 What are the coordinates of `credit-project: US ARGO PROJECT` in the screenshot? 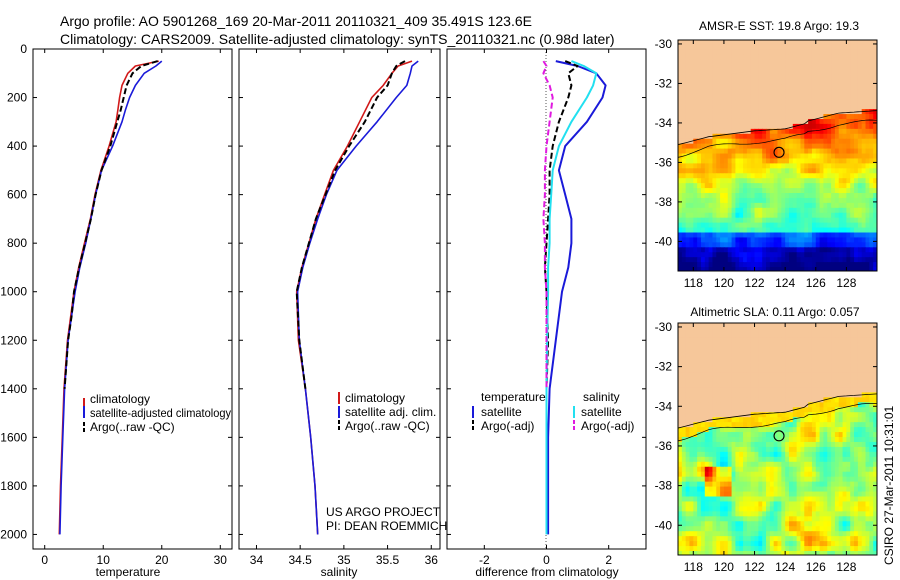 It's located at (383, 512).